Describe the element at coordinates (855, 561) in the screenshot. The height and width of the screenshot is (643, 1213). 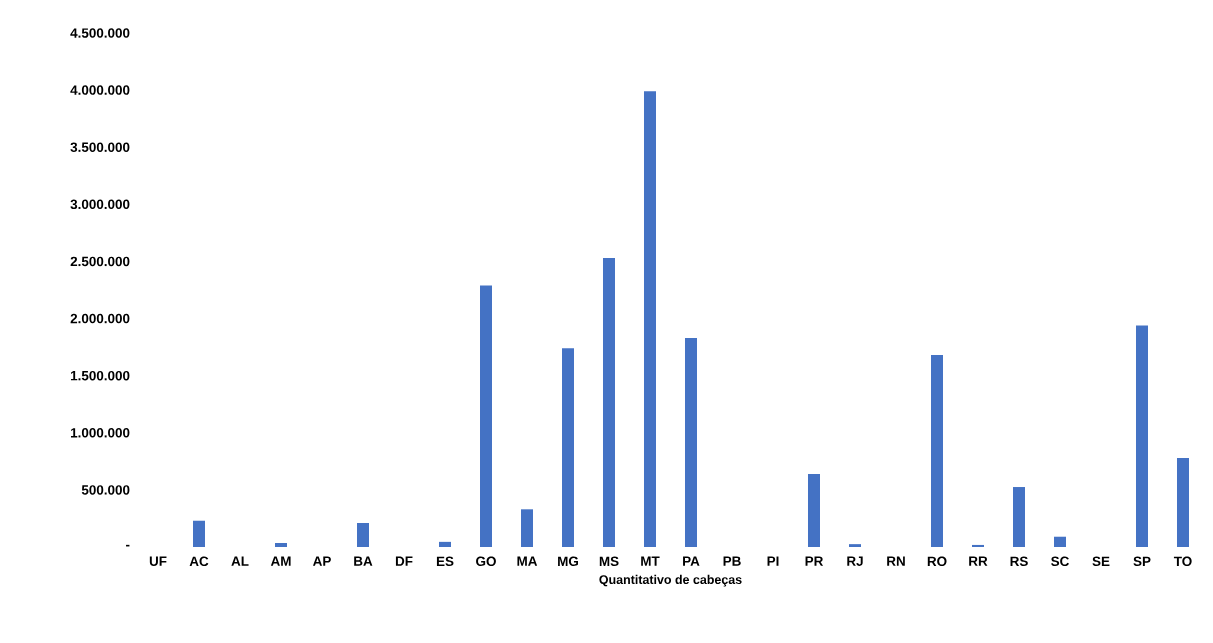
I see `x-tick-label: RJ` at that location.